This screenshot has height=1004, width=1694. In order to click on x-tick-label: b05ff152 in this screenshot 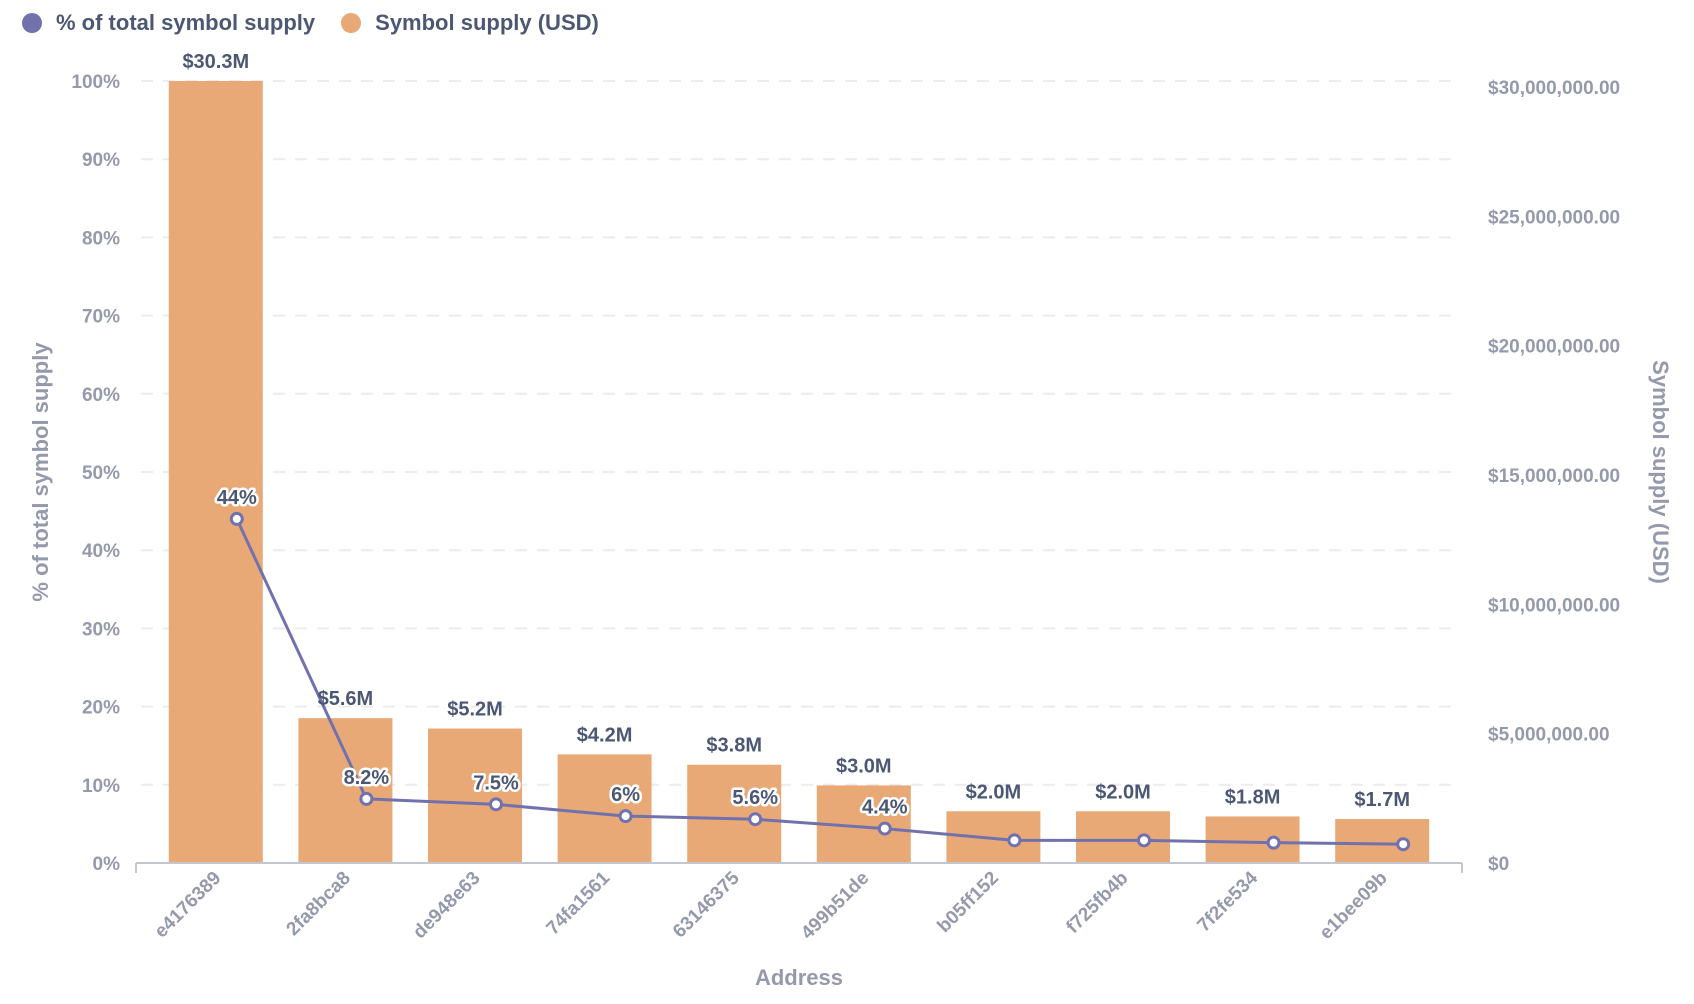, I will do `click(968, 902)`.